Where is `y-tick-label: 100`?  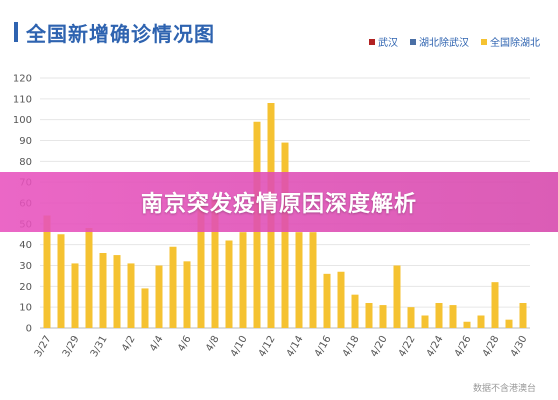 y-tick-label: 100 is located at coordinates (22, 120).